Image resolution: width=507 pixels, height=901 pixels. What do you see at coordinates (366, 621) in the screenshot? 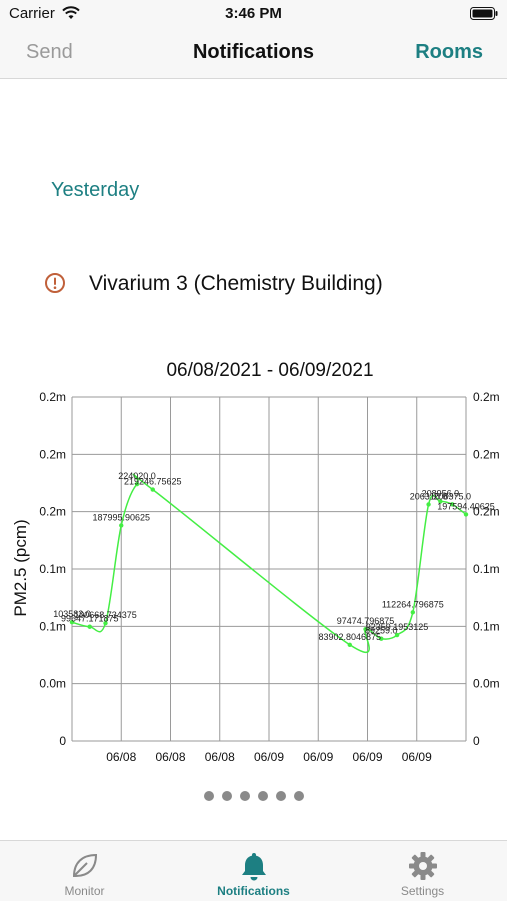
I see `data-label: 97474.796875` at bounding box center [366, 621].